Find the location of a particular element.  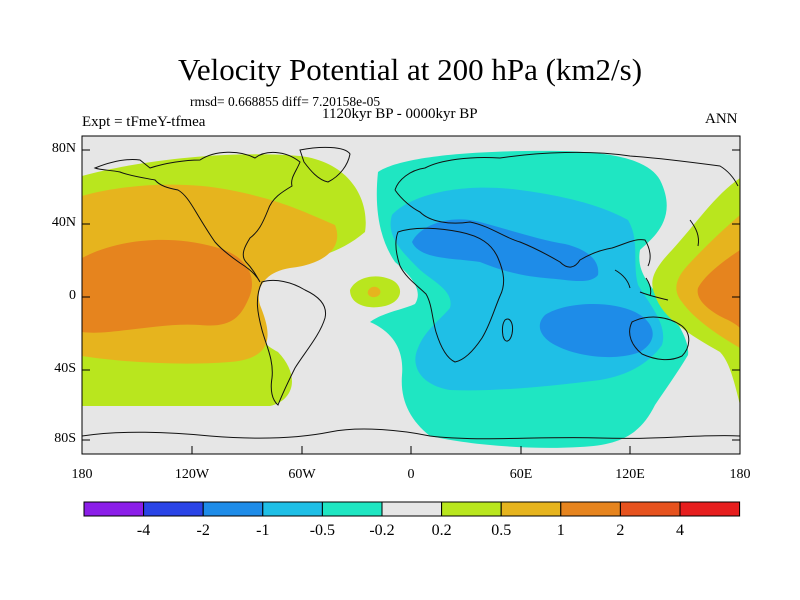

colorbar is located at coordinates (412, 509).